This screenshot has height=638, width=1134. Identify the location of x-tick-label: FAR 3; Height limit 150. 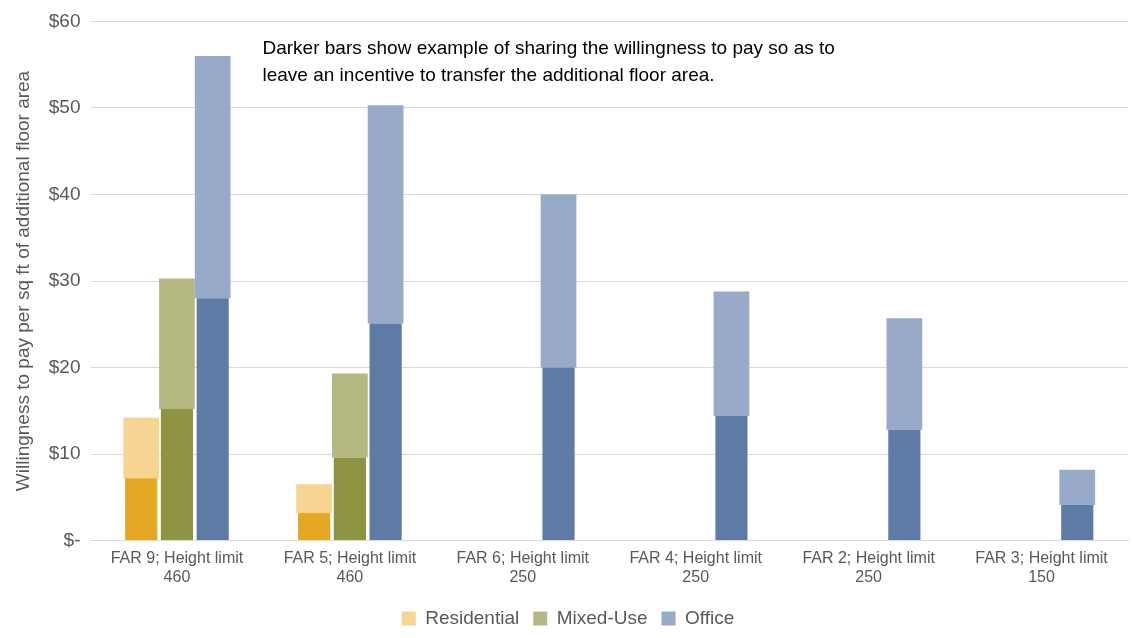
(1042, 566).